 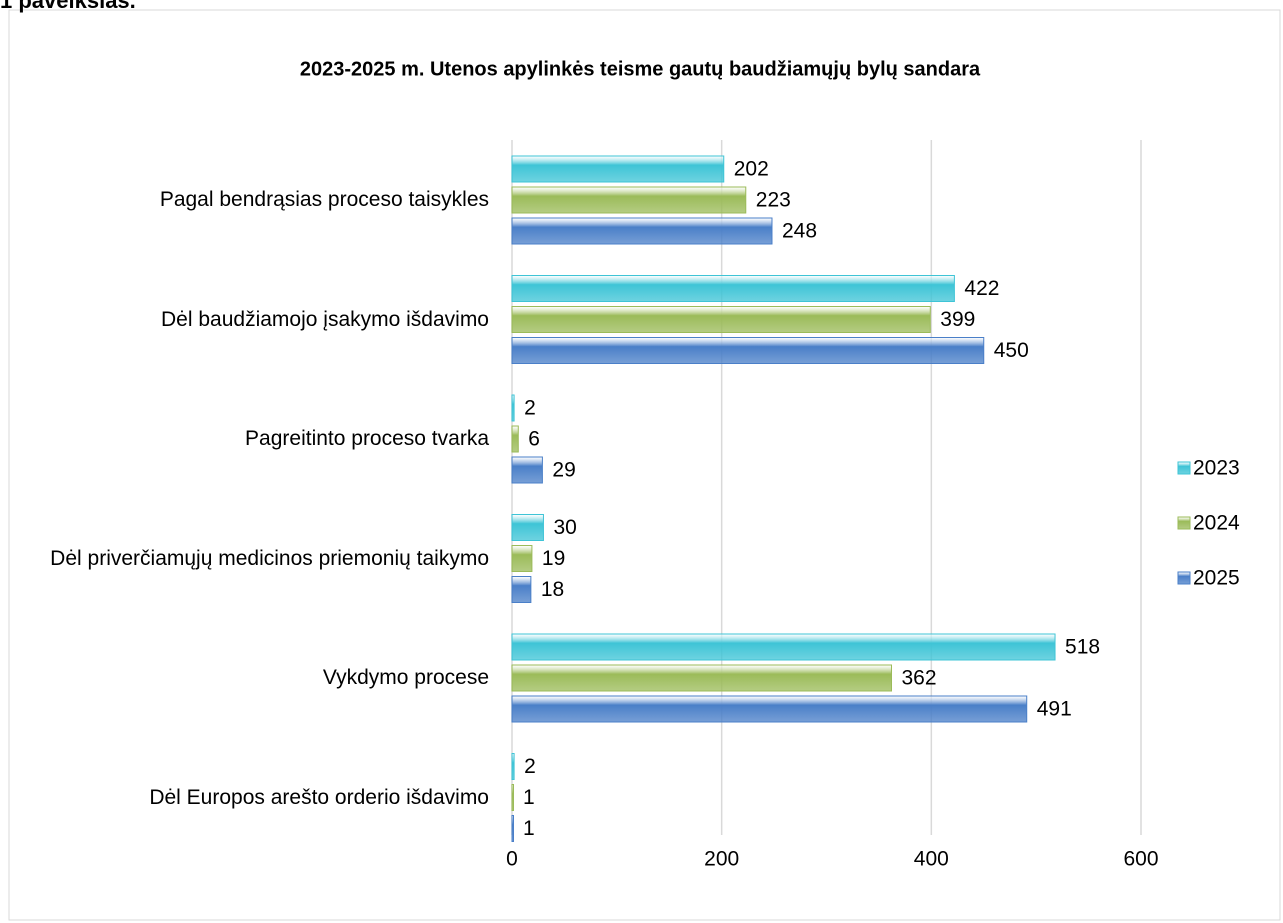 I want to click on x-tick-label: 200, so click(x=721, y=859).